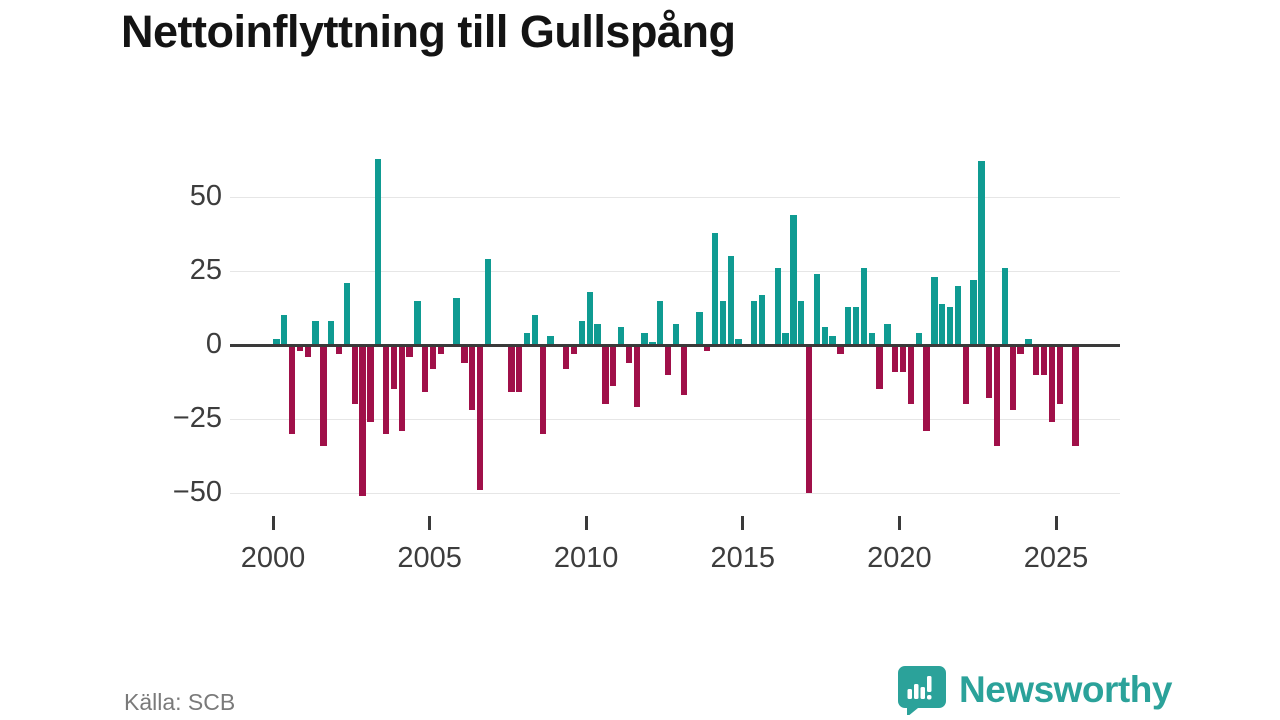  I want to click on source-label: Källa: SCB, so click(180, 702).